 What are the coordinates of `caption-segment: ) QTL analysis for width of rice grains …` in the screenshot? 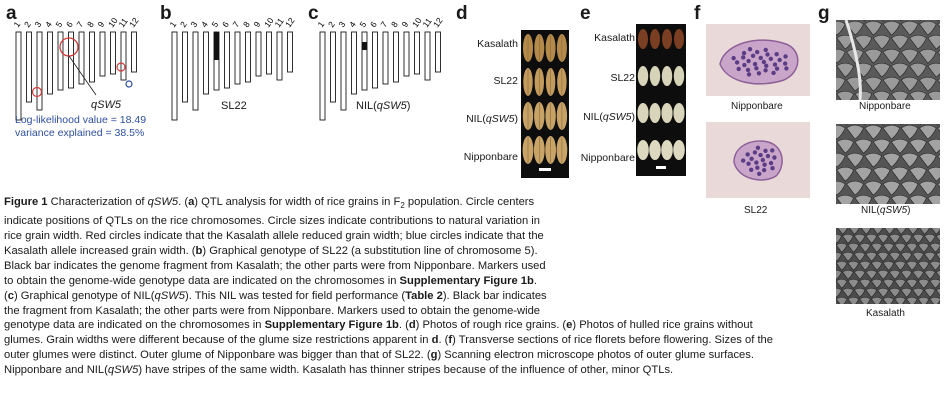 It's located at (297, 202).